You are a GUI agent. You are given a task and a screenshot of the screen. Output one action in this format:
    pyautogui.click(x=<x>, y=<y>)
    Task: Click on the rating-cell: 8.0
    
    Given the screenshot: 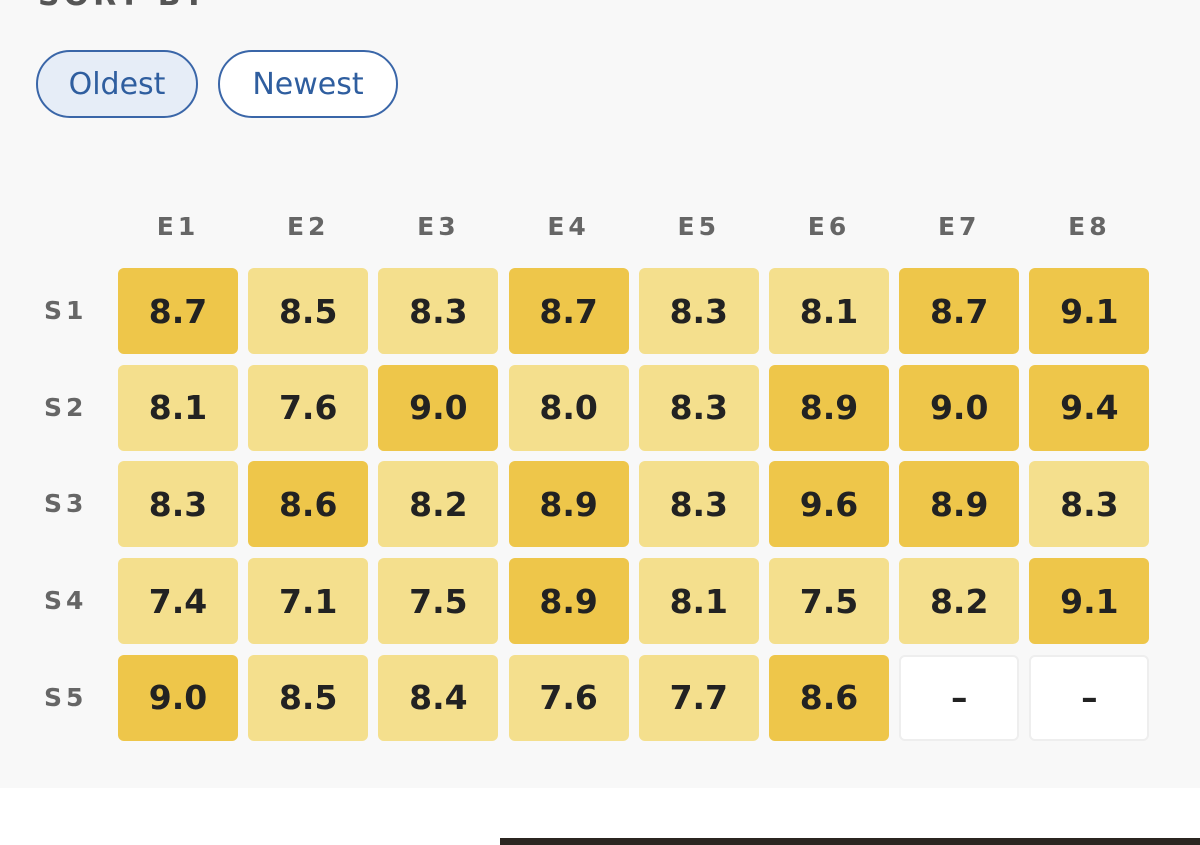 What is the action you would take?
    pyautogui.click(x=568, y=407)
    